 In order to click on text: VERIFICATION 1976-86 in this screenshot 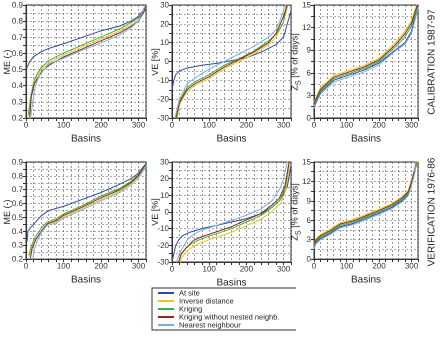, I will do `click(432, 212)`.